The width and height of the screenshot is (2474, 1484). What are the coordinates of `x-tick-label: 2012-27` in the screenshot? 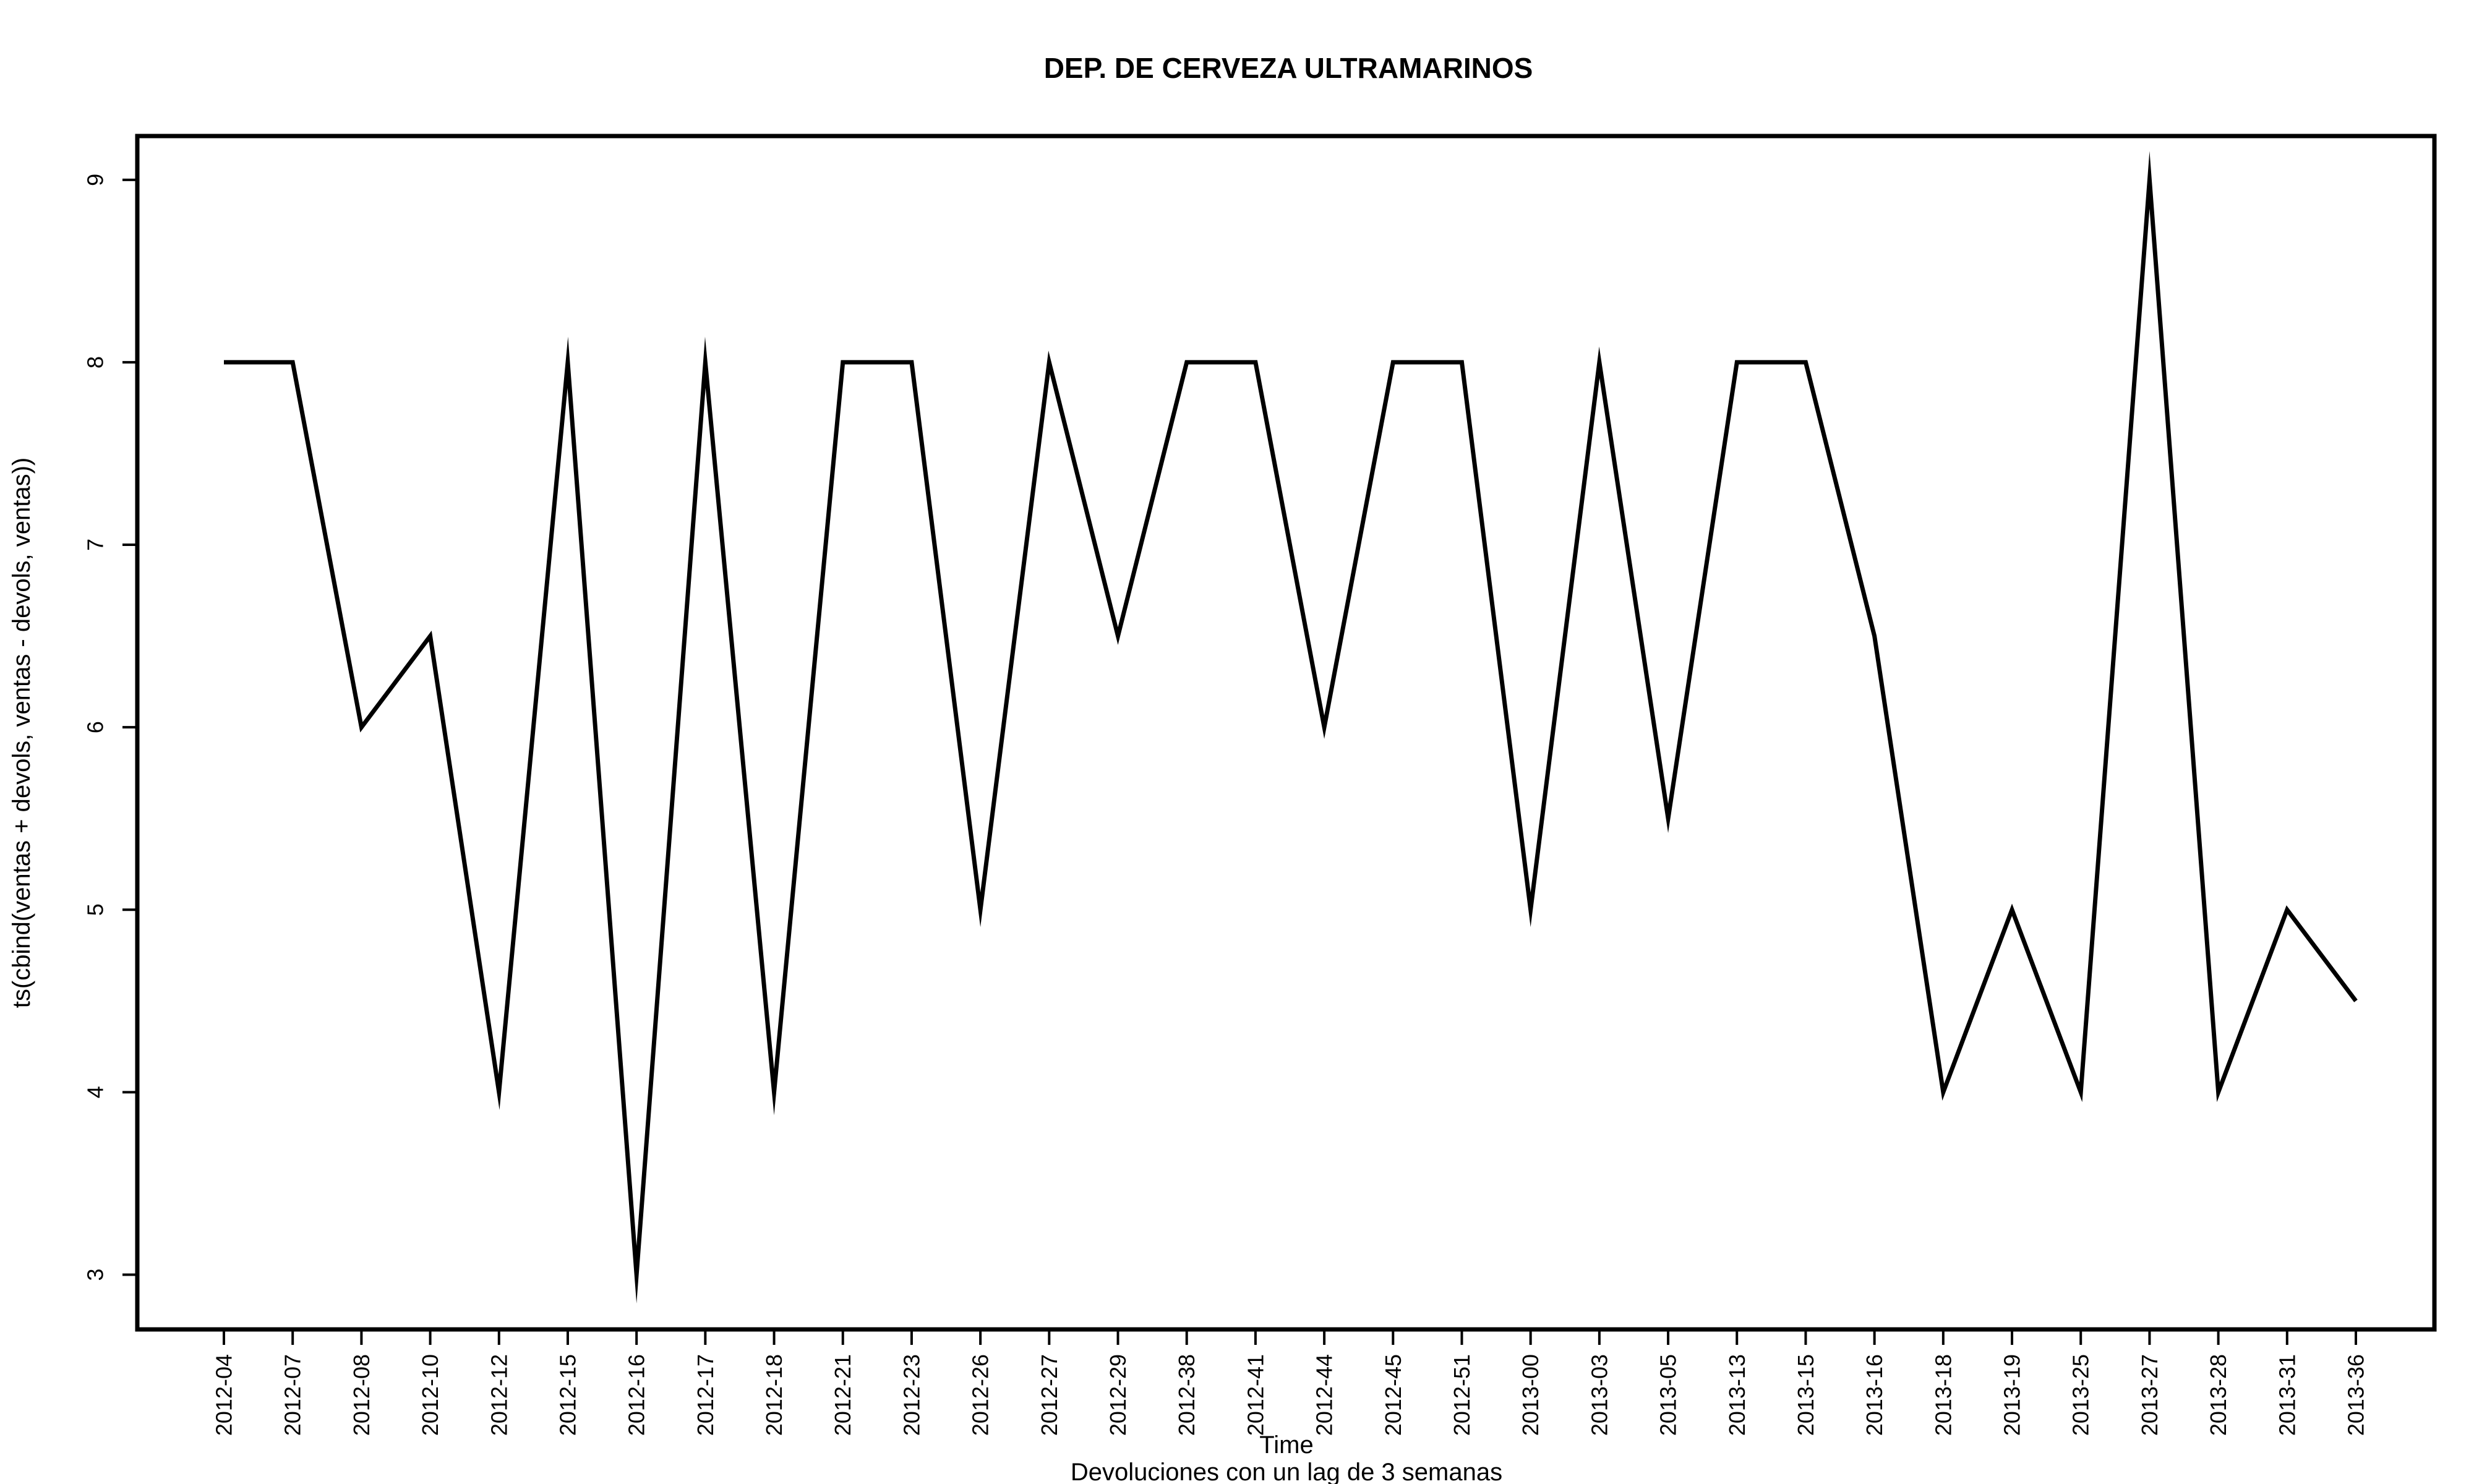 It's located at (1049, 1395).